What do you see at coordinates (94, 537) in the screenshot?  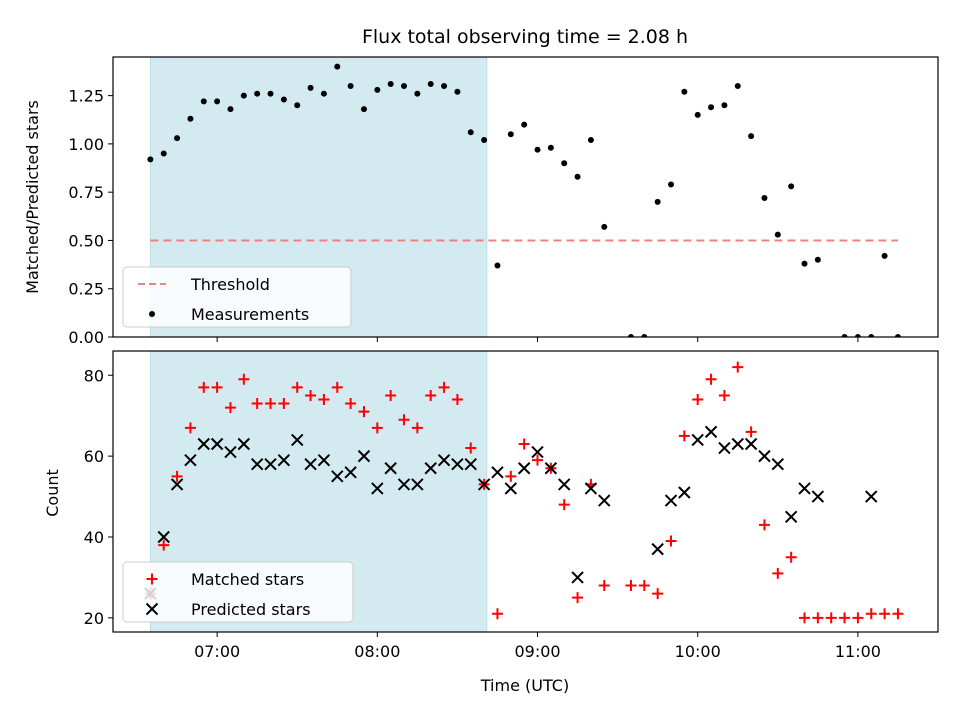 I see `bottom-y-tick-label-1: 40` at bounding box center [94, 537].